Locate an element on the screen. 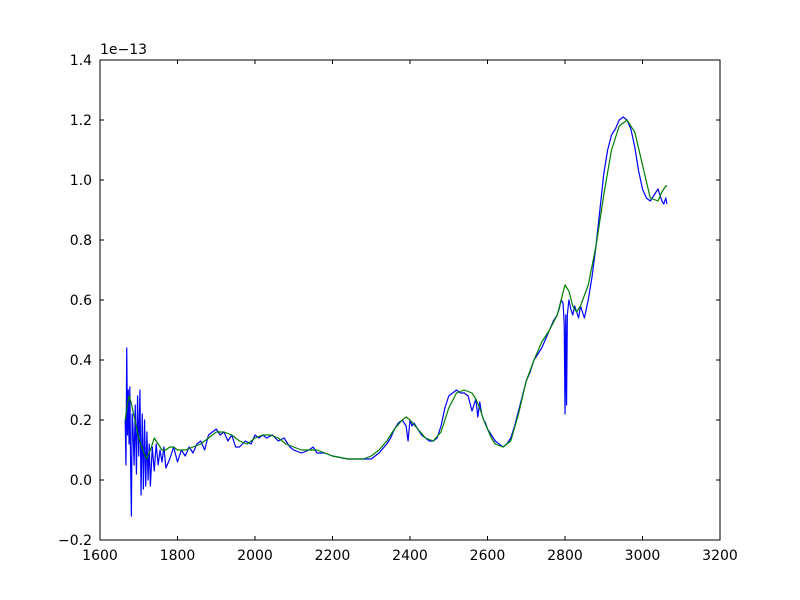 This screenshot has width=800, height=600. x-tick-label: 1800 is located at coordinates (178, 556).